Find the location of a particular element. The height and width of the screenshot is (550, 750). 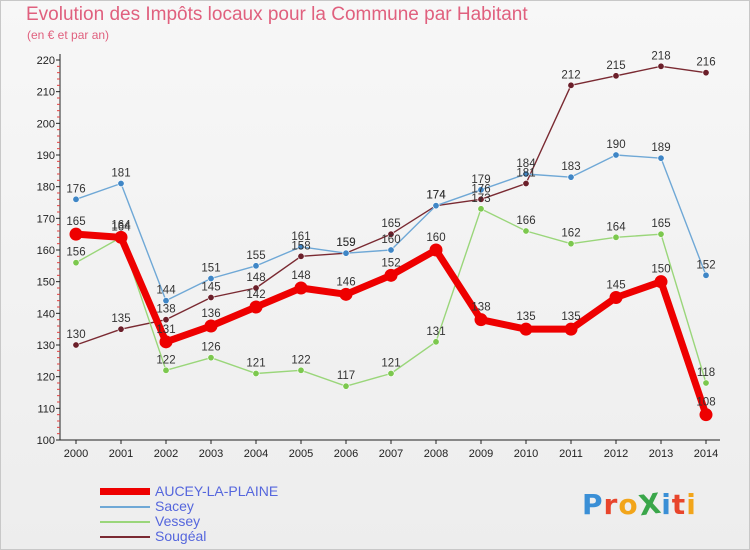

y-tick-label: 210 is located at coordinates (46, 93).